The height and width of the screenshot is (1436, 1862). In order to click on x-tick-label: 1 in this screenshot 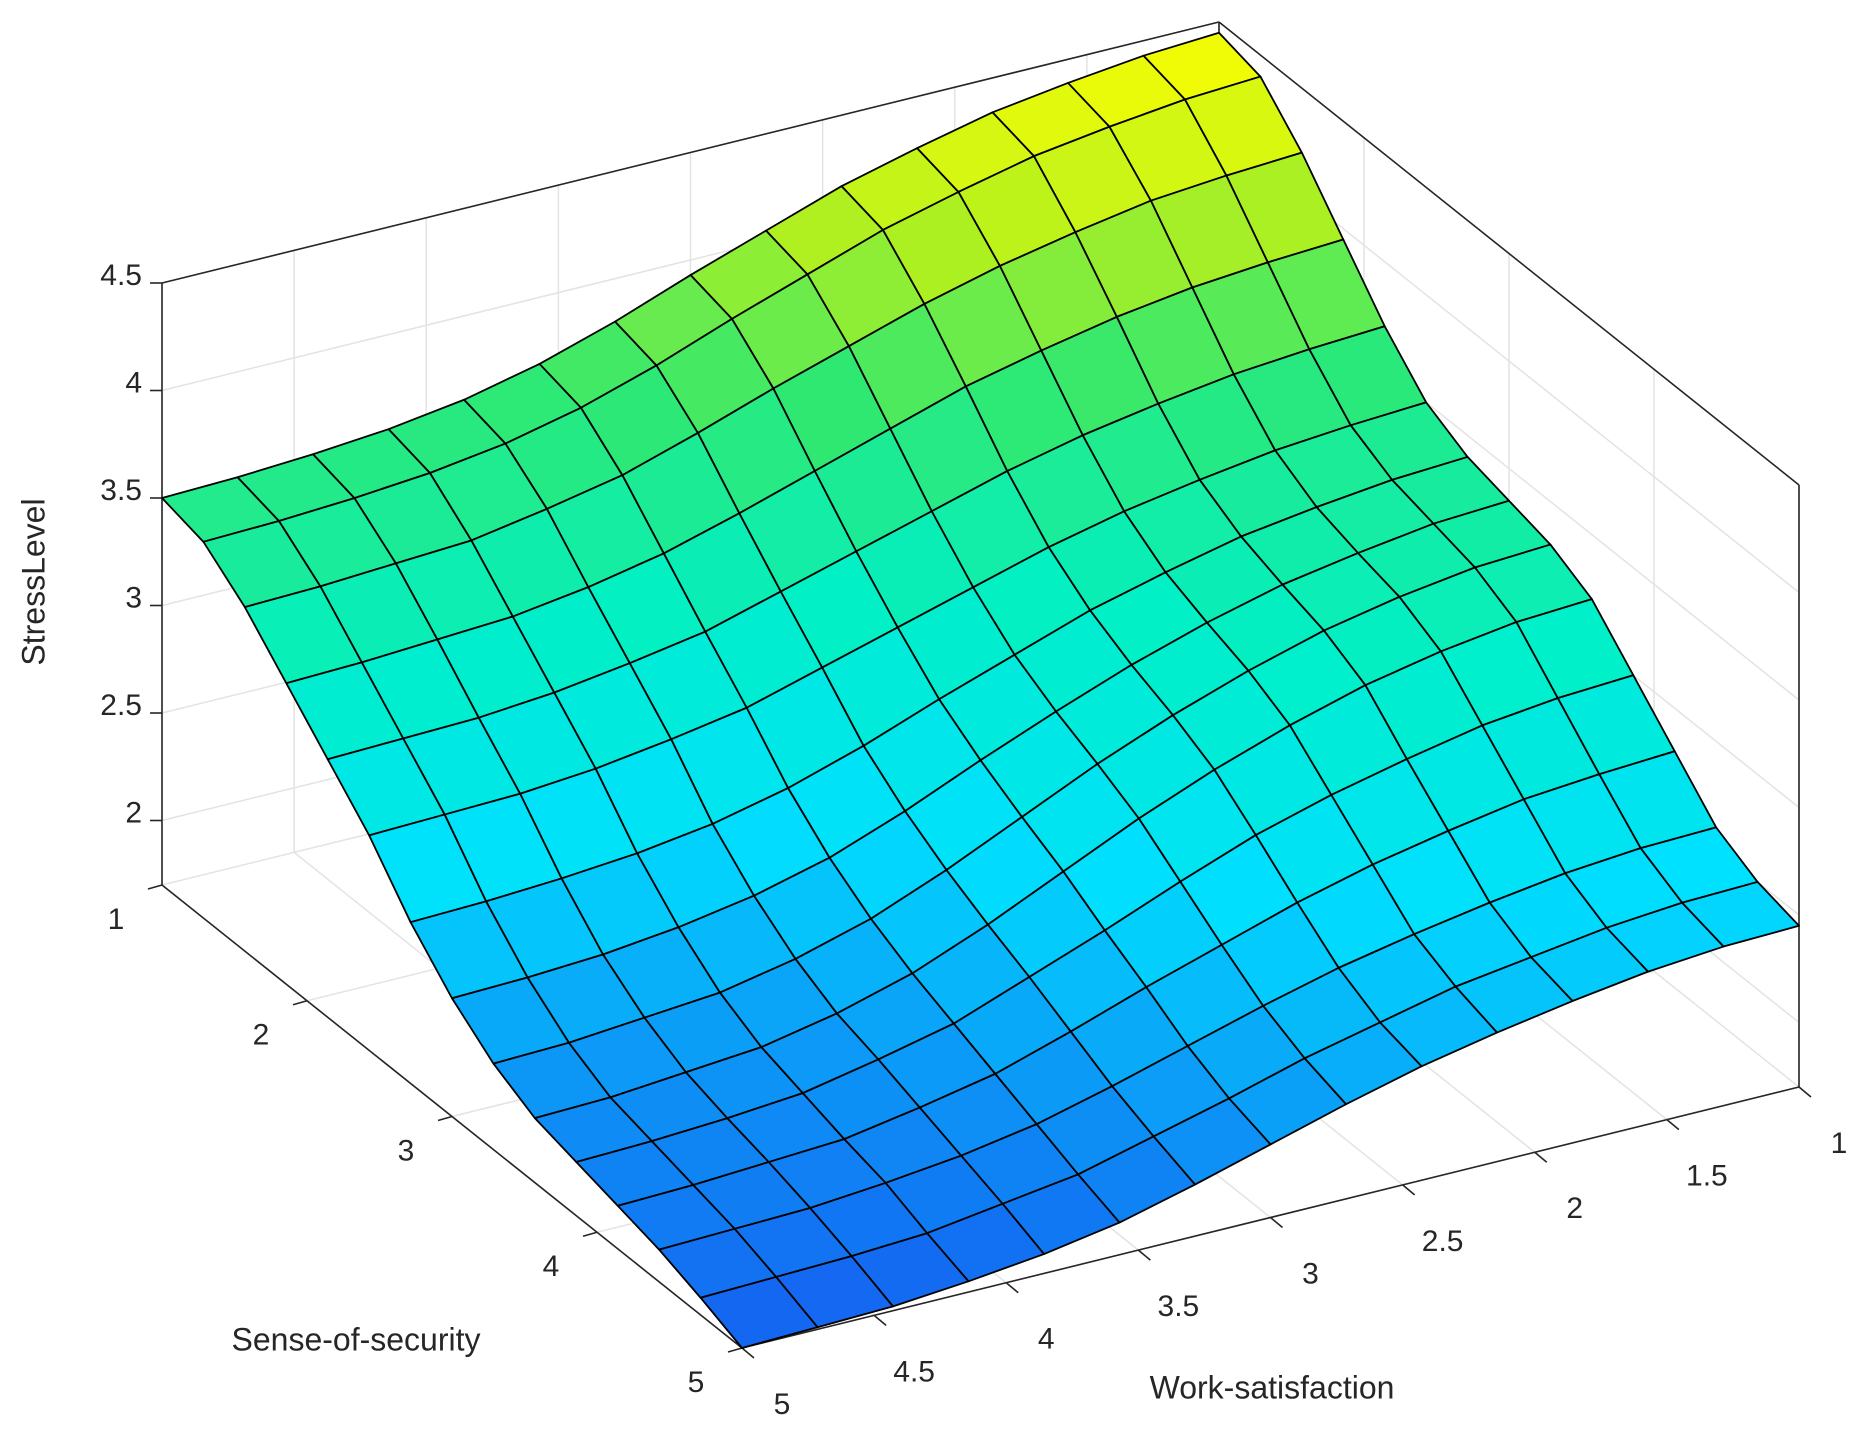, I will do `click(1839, 1143)`.